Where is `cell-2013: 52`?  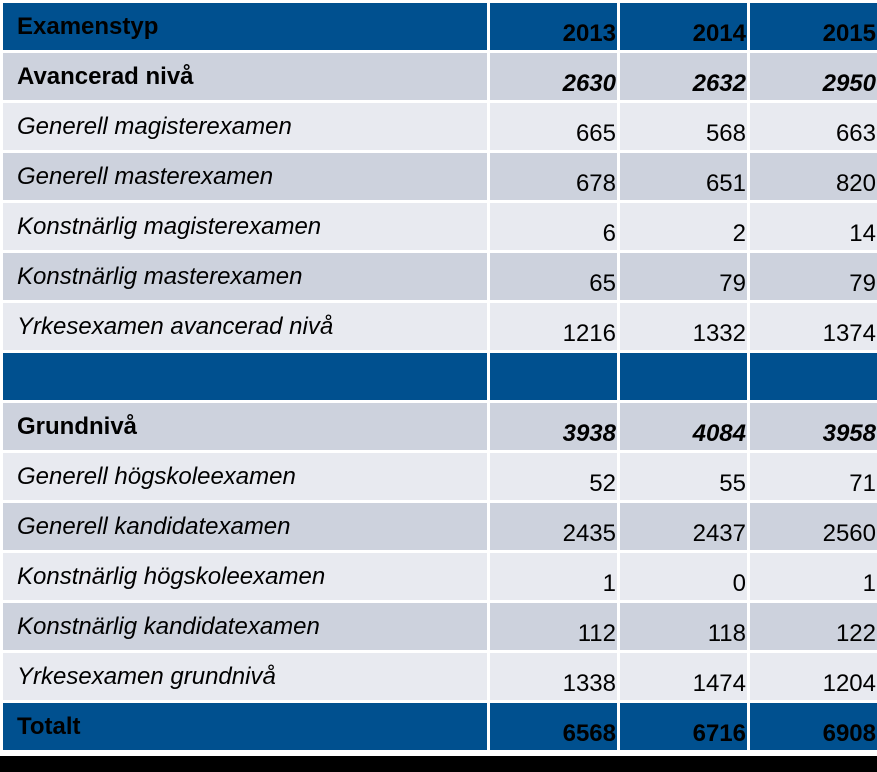 cell-2013: 52 is located at coordinates (553, 476).